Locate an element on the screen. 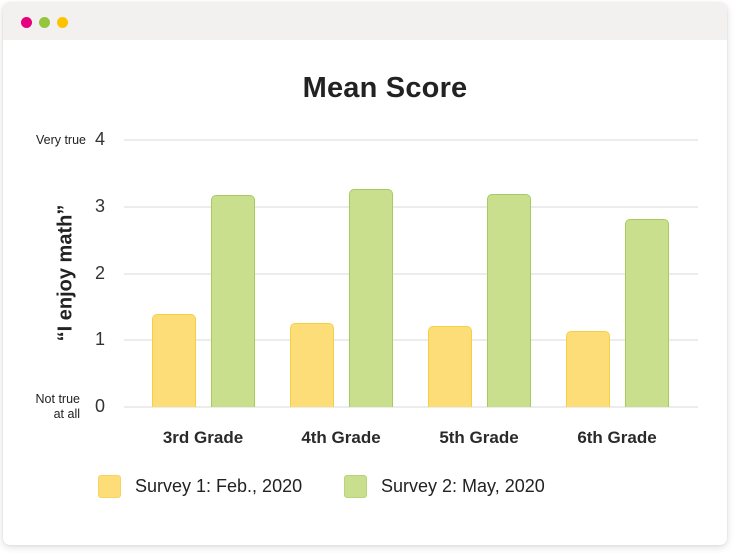 Image resolution: width=740 pixels, height=557 pixels. y-top-annotation: Very true is located at coordinates (60, 140).